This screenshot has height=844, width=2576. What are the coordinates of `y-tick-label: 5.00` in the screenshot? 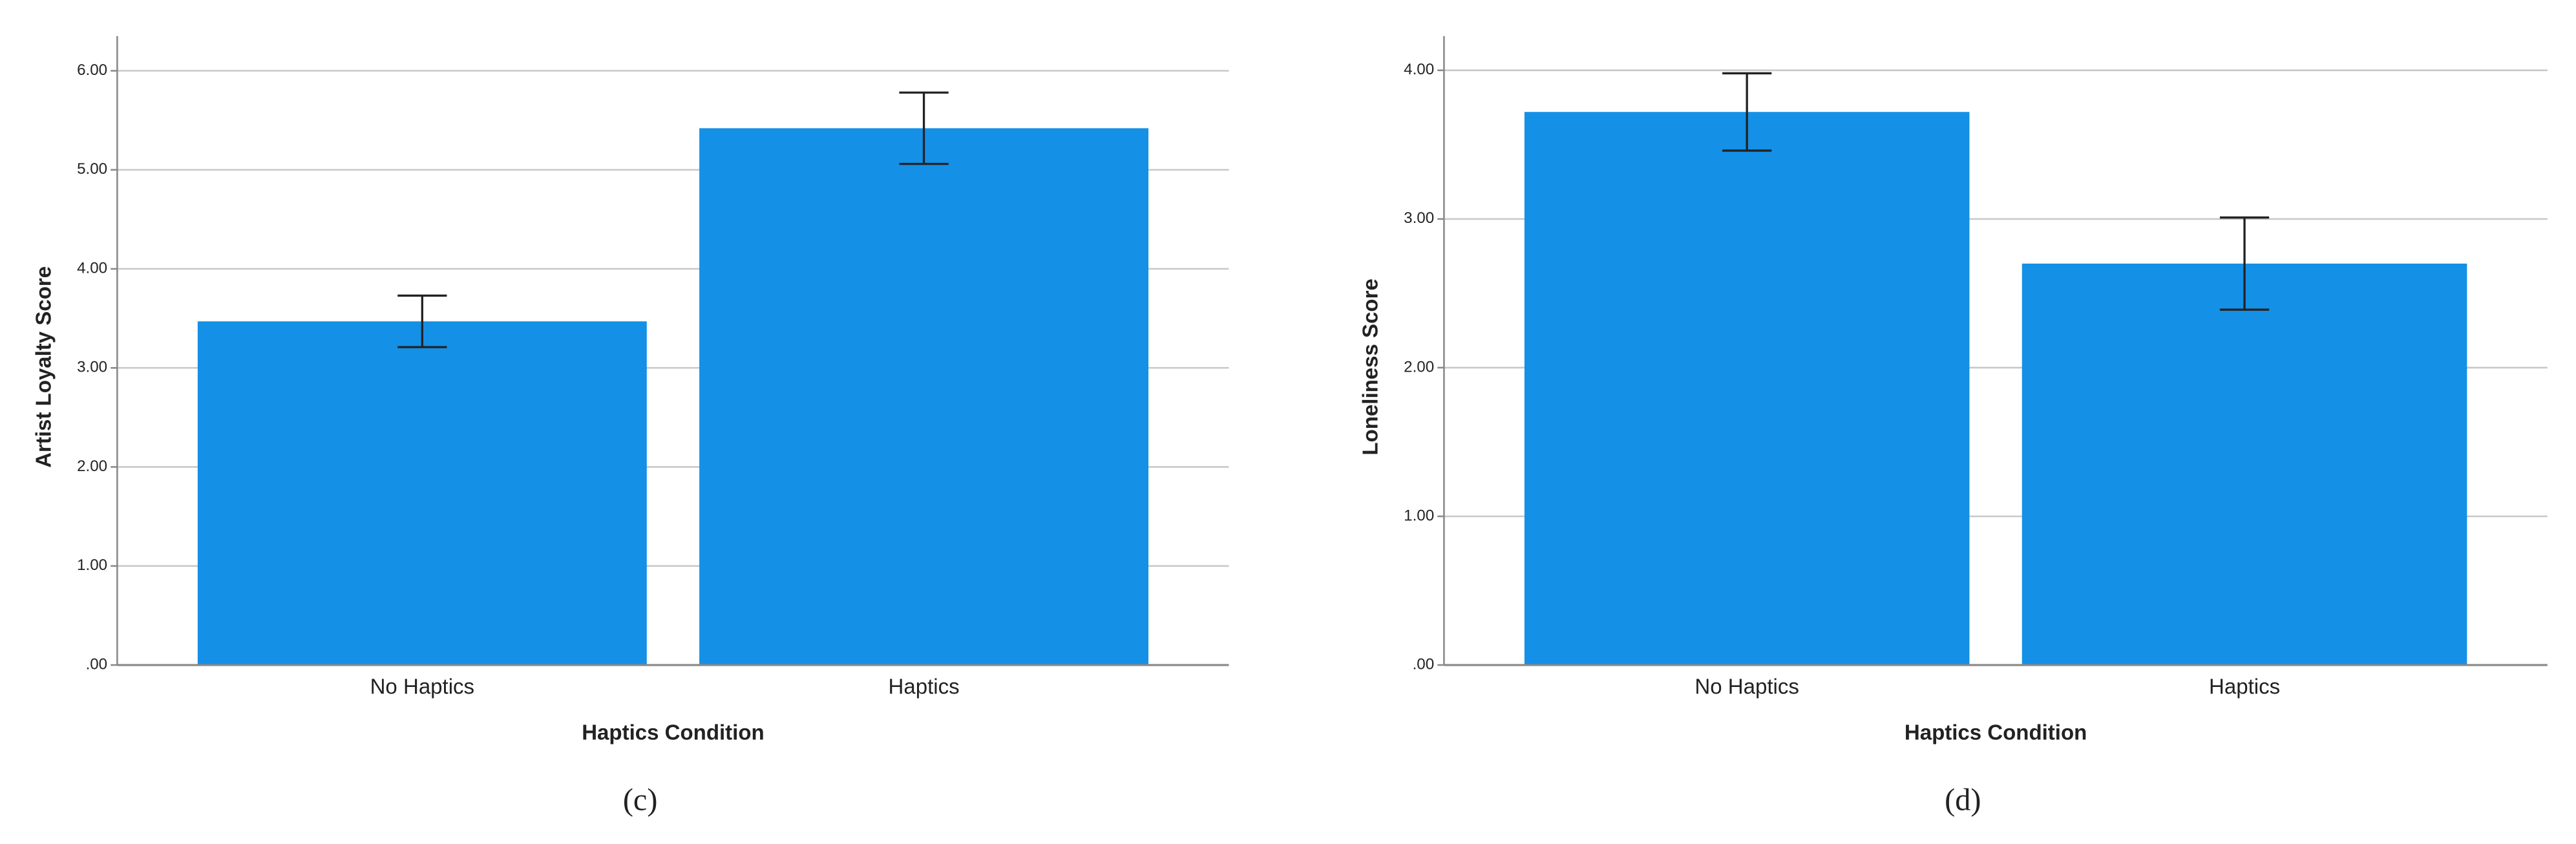 It's located at (92, 169).